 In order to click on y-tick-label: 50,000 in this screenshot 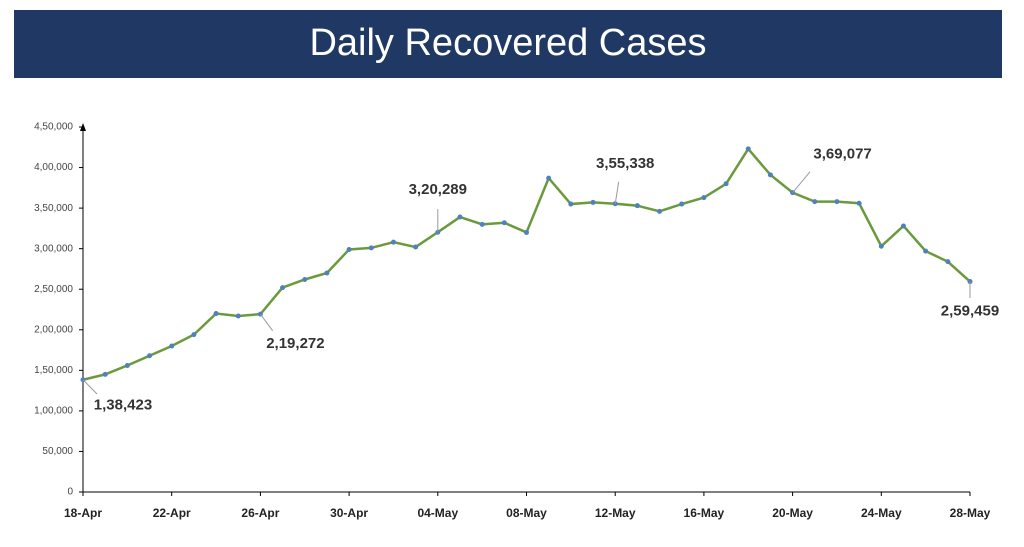, I will do `click(57, 451)`.